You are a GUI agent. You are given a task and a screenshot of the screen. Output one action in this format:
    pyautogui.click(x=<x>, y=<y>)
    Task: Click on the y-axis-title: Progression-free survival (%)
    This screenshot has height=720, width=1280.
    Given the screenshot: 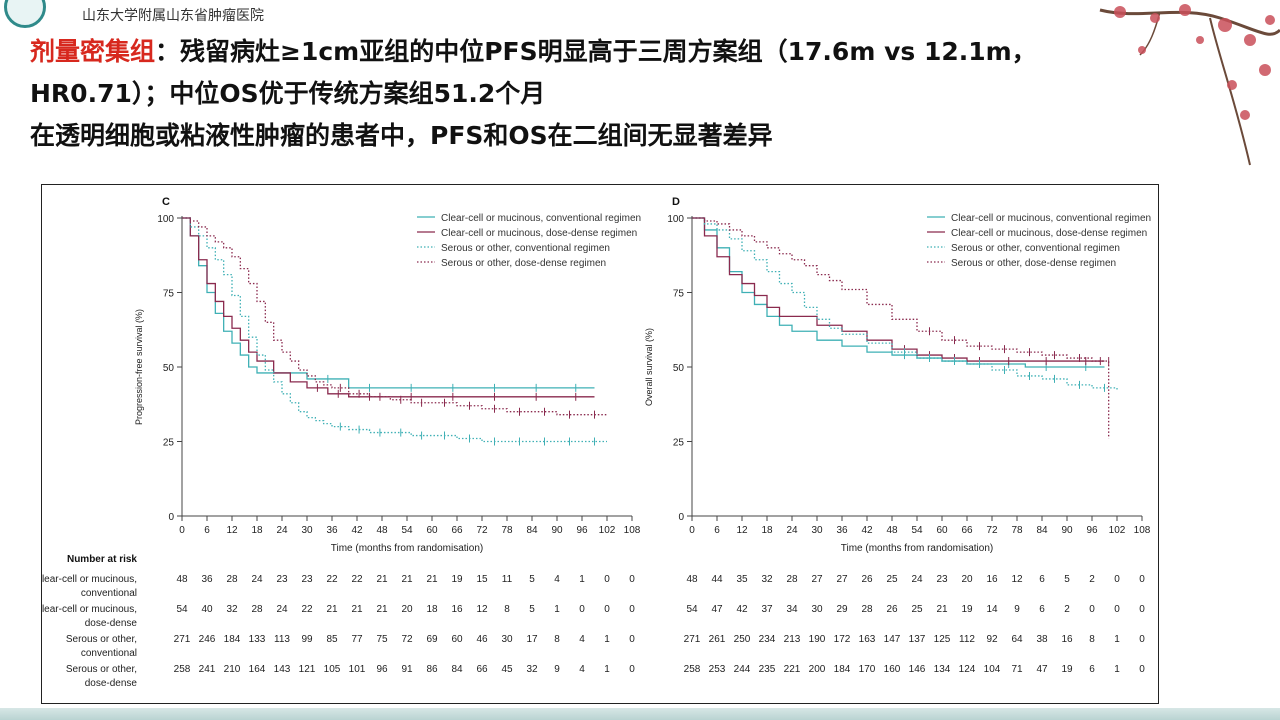 What is the action you would take?
    pyautogui.click(x=139, y=367)
    